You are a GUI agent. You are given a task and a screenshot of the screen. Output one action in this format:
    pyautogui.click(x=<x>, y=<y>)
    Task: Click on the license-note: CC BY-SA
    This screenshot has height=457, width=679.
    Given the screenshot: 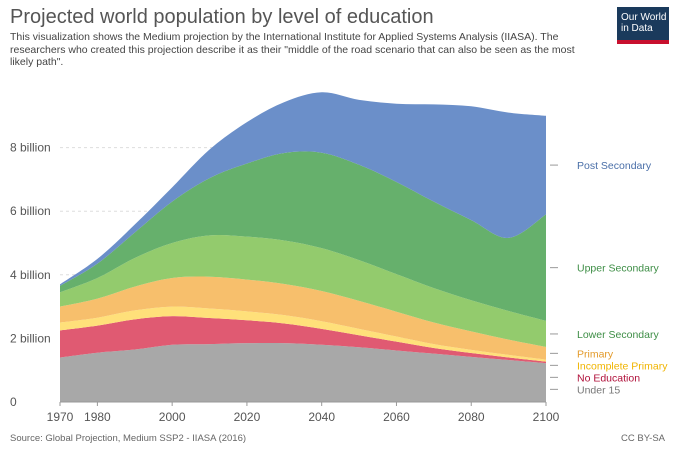 What is the action you would take?
    pyautogui.click(x=643, y=438)
    